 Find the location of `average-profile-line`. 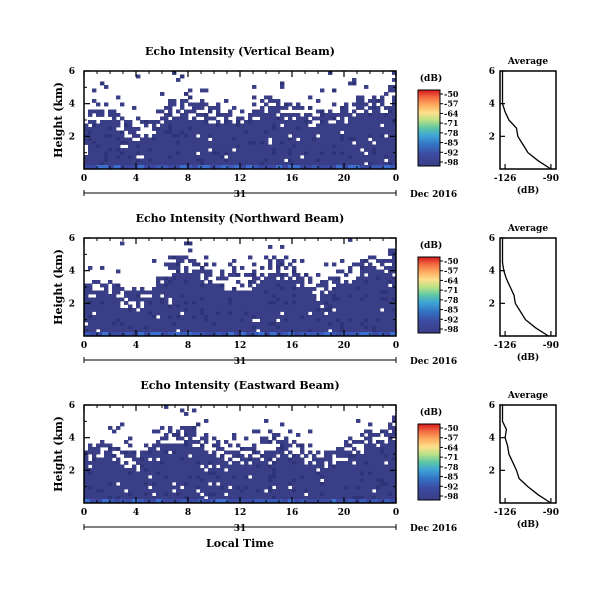

average-profile-line is located at coordinates (525, 287).